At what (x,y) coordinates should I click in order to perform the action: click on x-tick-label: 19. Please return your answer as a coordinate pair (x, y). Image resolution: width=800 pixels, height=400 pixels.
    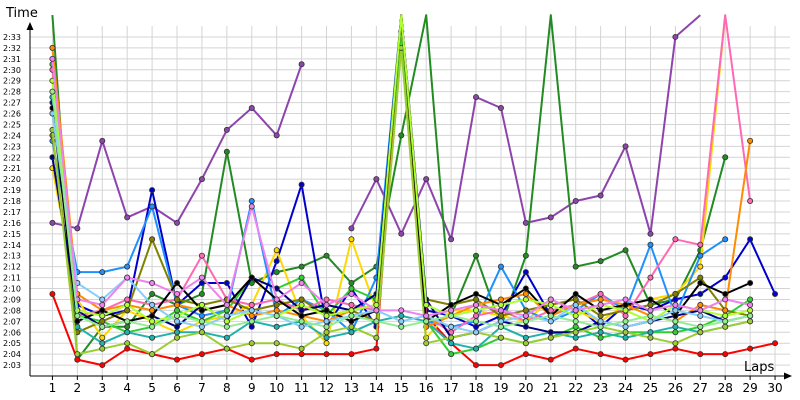
    Looking at the image, I should click on (500, 388).